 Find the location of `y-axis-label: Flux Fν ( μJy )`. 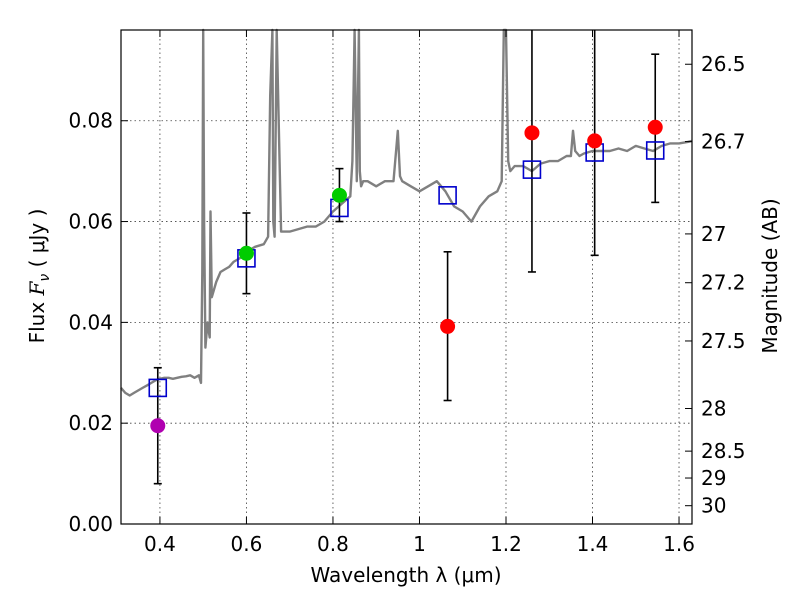

y-axis-label: Flux Fν ( μJy ) is located at coordinates (39, 276).